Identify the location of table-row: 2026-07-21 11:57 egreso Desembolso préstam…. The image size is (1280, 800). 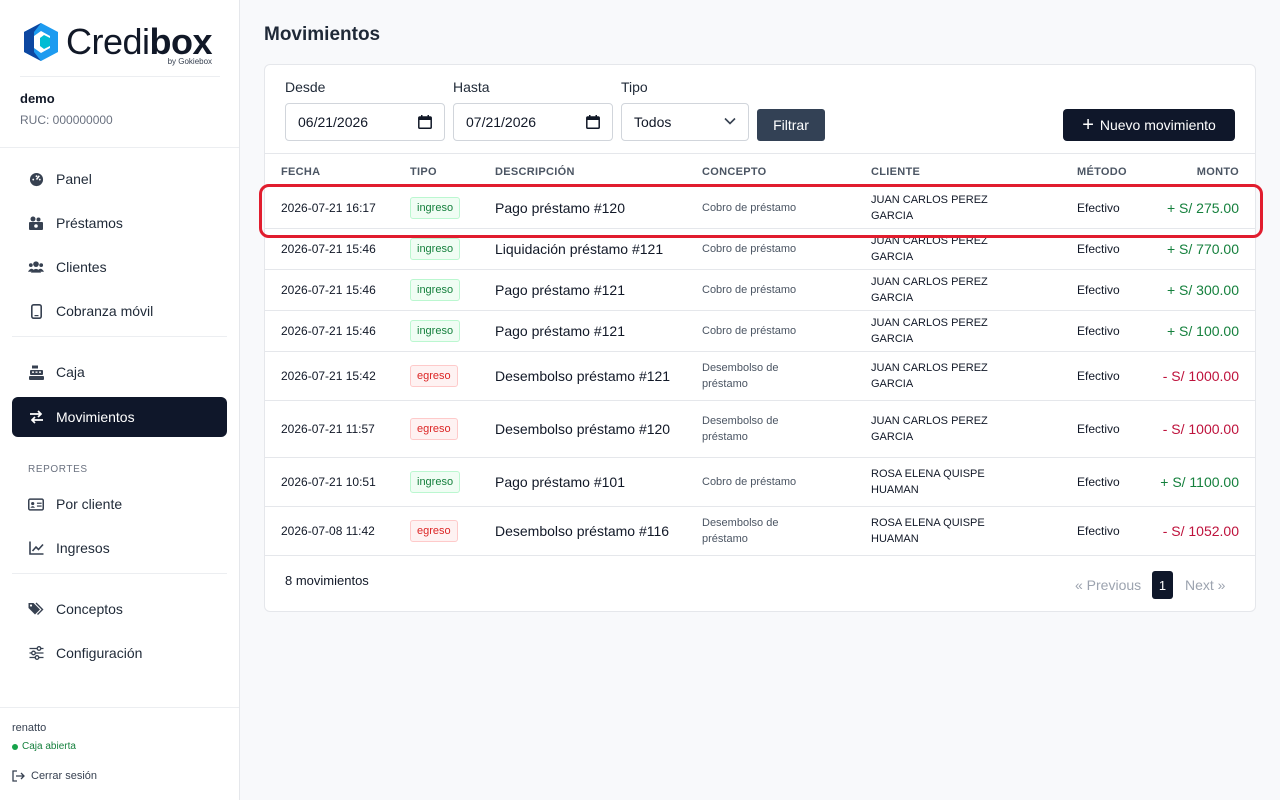
(760, 429).